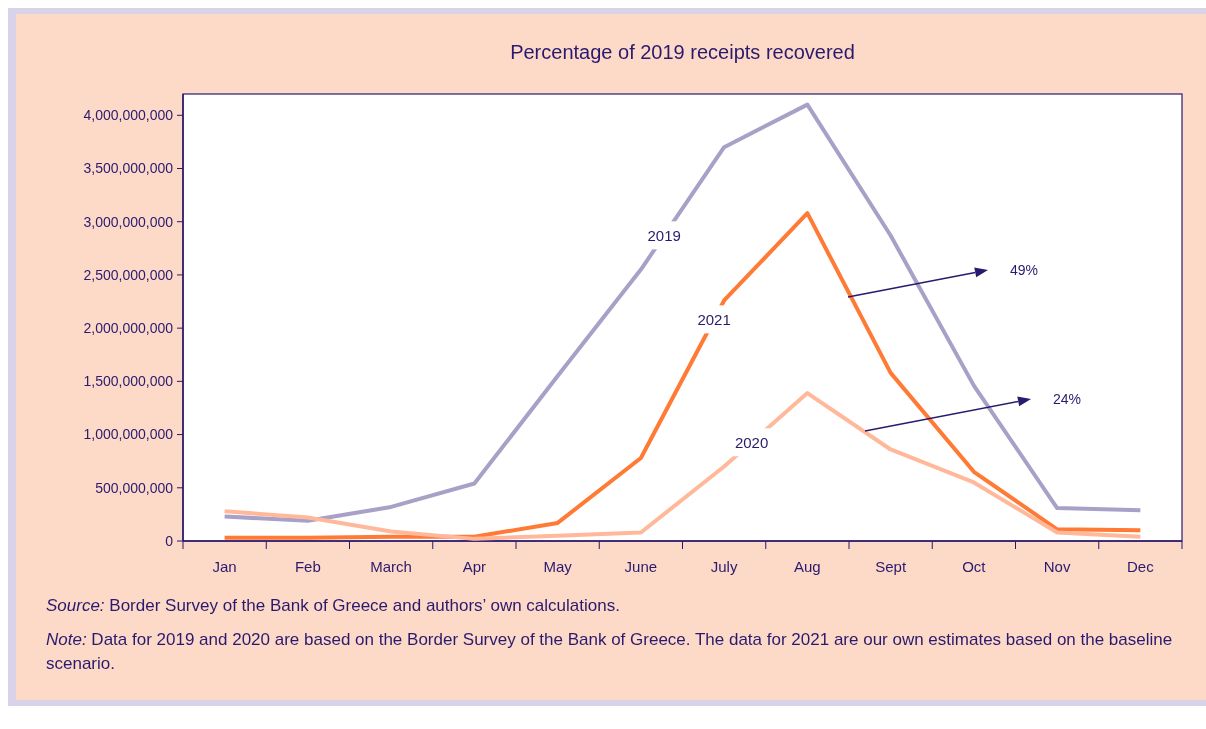 The width and height of the screenshot is (1206, 729). What do you see at coordinates (128, 328) in the screenshot?
I see `y-tick-label: 2,000,000,000` at bounding box center [128, 328].